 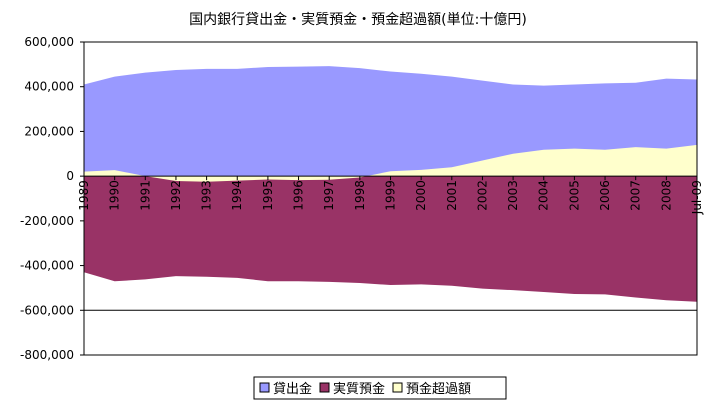 I want to click on x-tick-label: 2000, so click(x=421, y=195).